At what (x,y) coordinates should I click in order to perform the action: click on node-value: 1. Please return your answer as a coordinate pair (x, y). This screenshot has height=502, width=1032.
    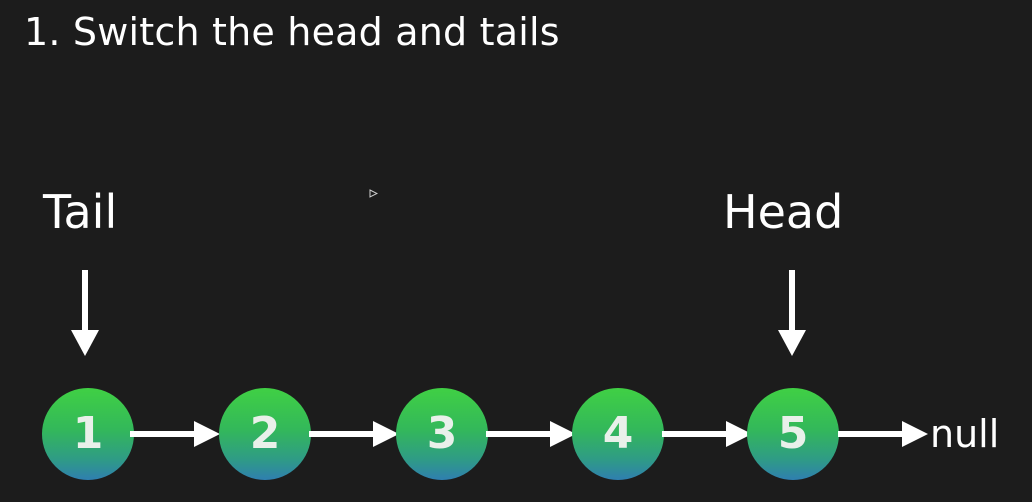
    Looking at the image, I should click on (88, 433).